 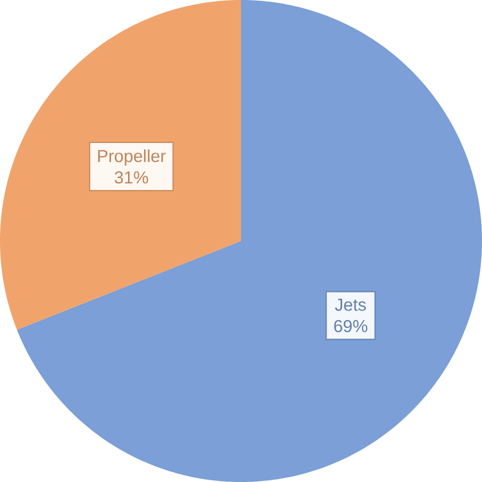 I want to click on slice-label: Propeller, so click(x=132, y=157).